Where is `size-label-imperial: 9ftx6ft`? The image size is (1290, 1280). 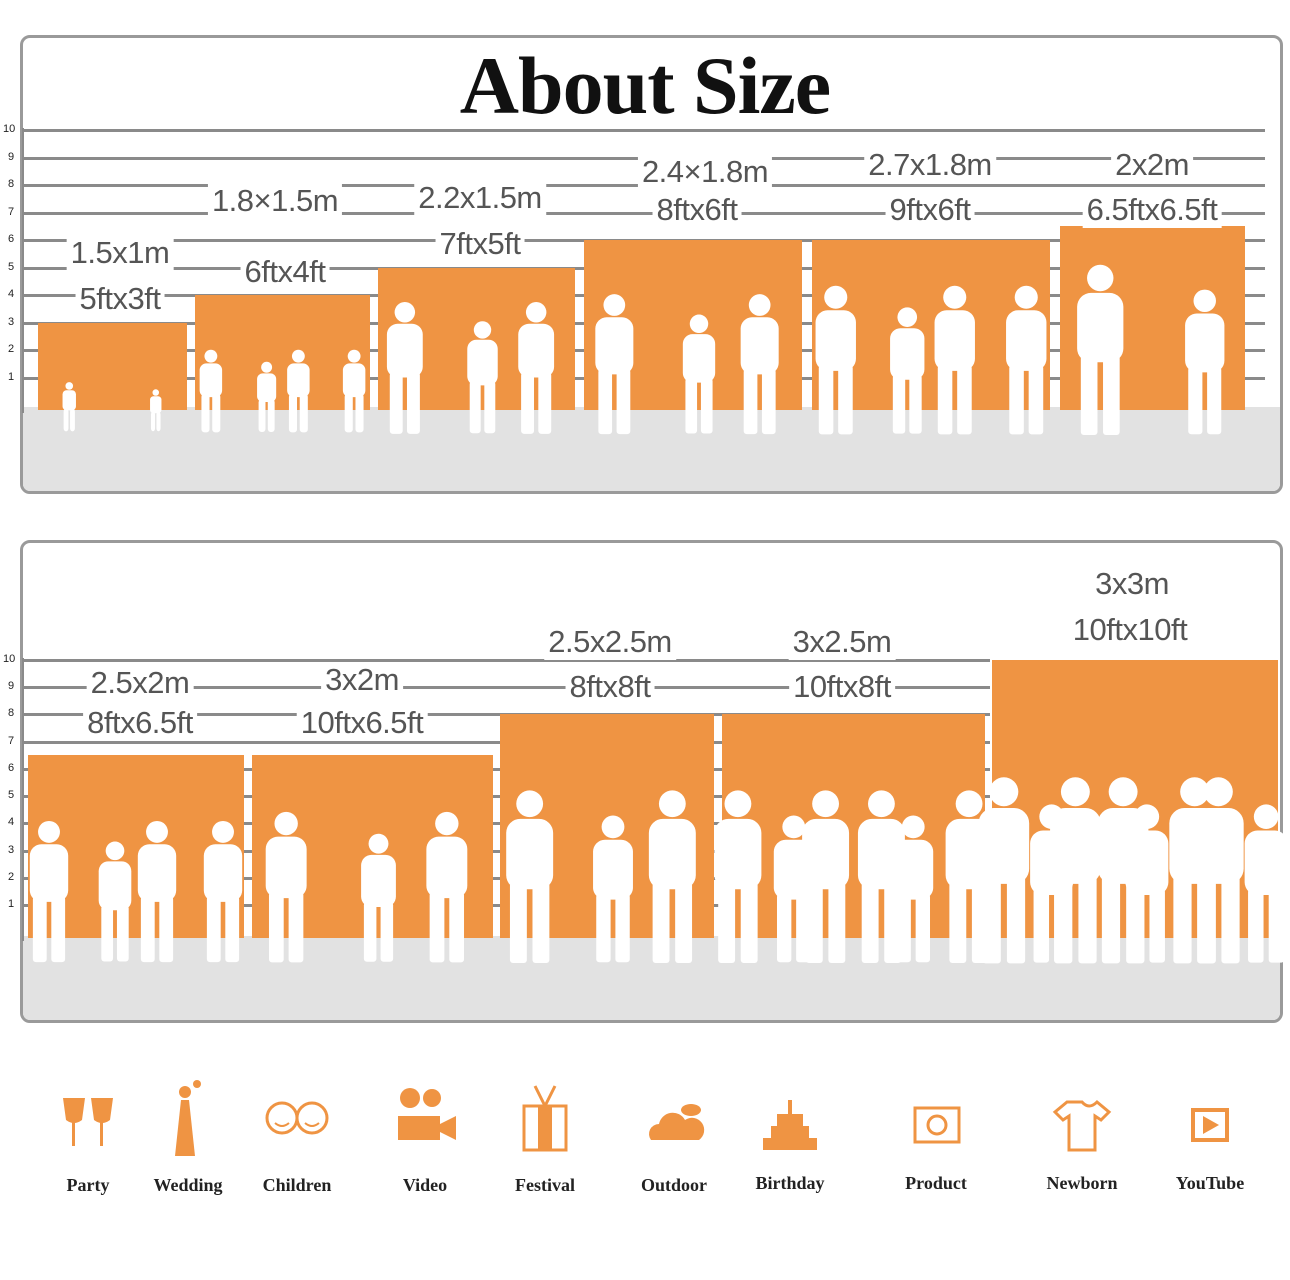
size-label-imperial: 9ftx6ft is located at coordinates (930, 210).